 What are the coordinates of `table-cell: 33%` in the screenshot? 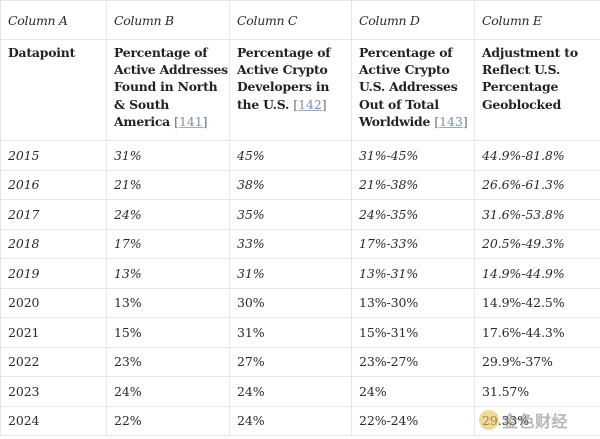 It's located at (290, 243).